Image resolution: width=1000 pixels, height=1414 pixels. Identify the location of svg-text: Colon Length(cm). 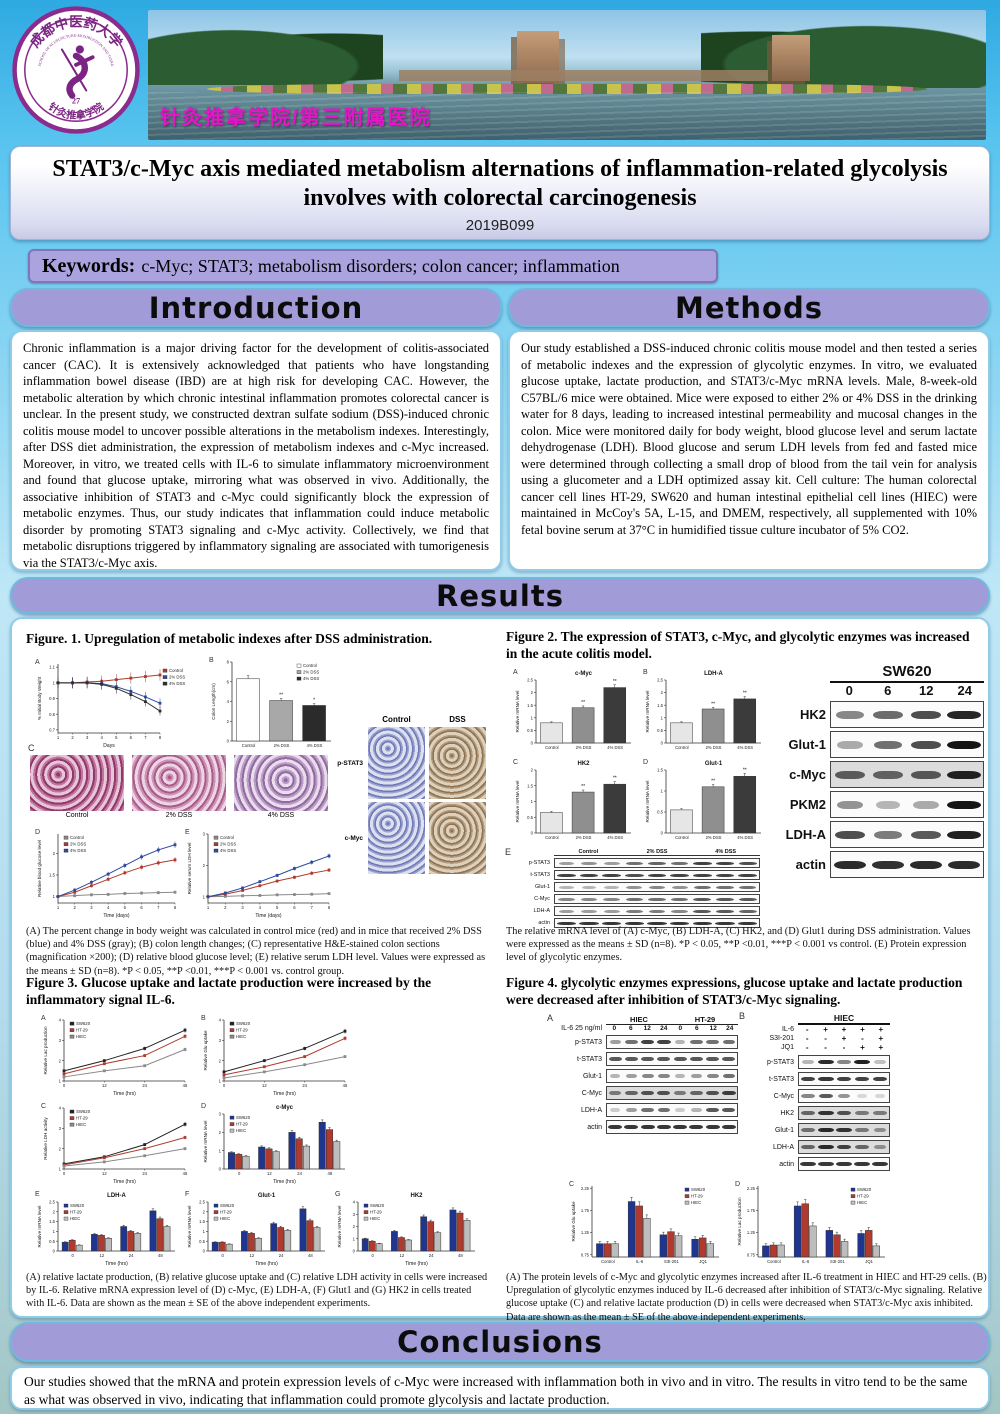
(213, 701).